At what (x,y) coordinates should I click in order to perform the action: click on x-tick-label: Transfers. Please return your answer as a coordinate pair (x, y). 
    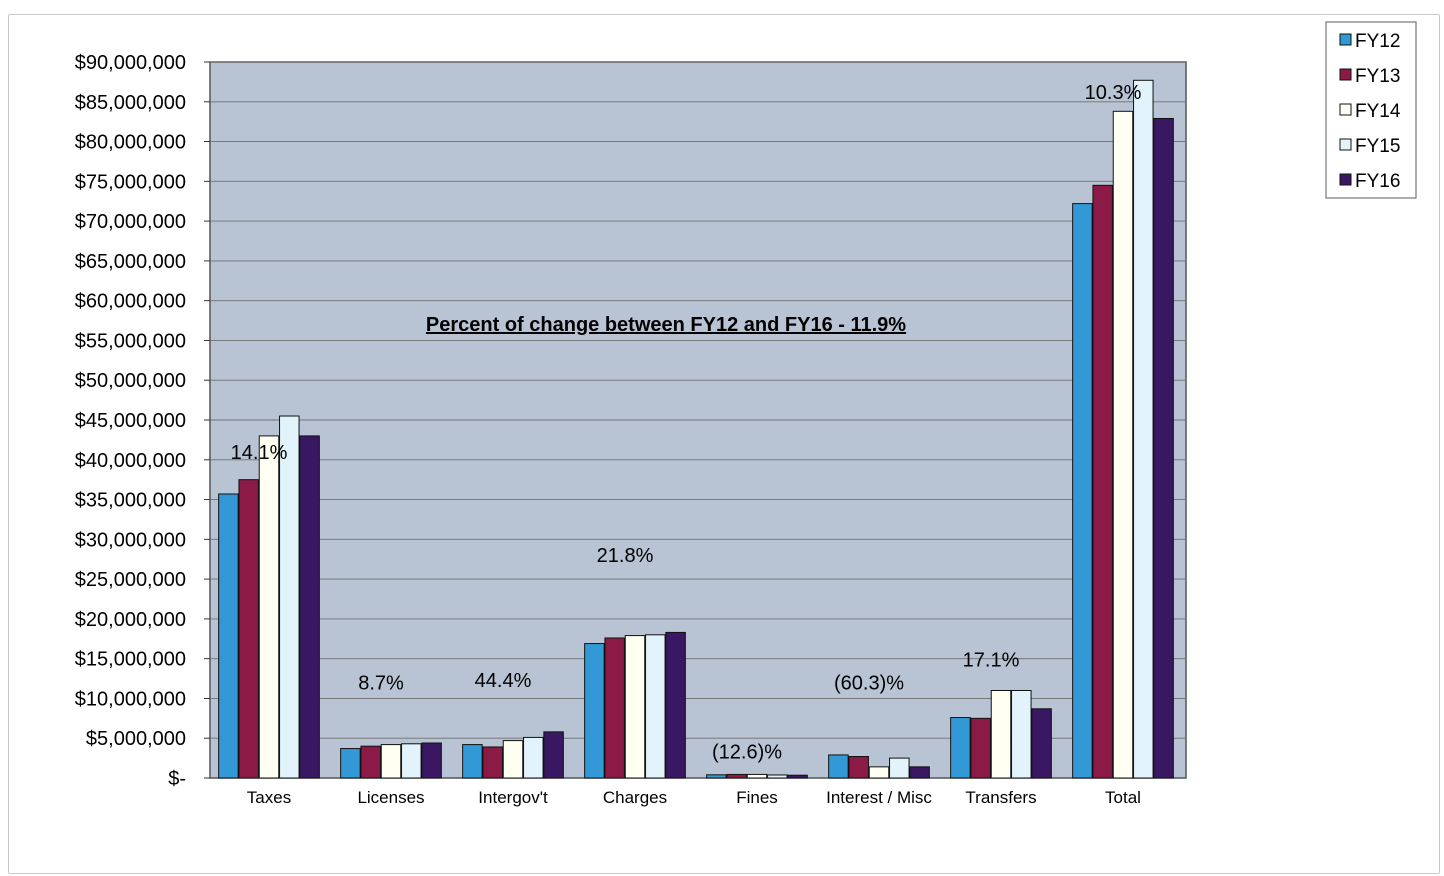
    Looking at the image, I should click on (1000, 797).